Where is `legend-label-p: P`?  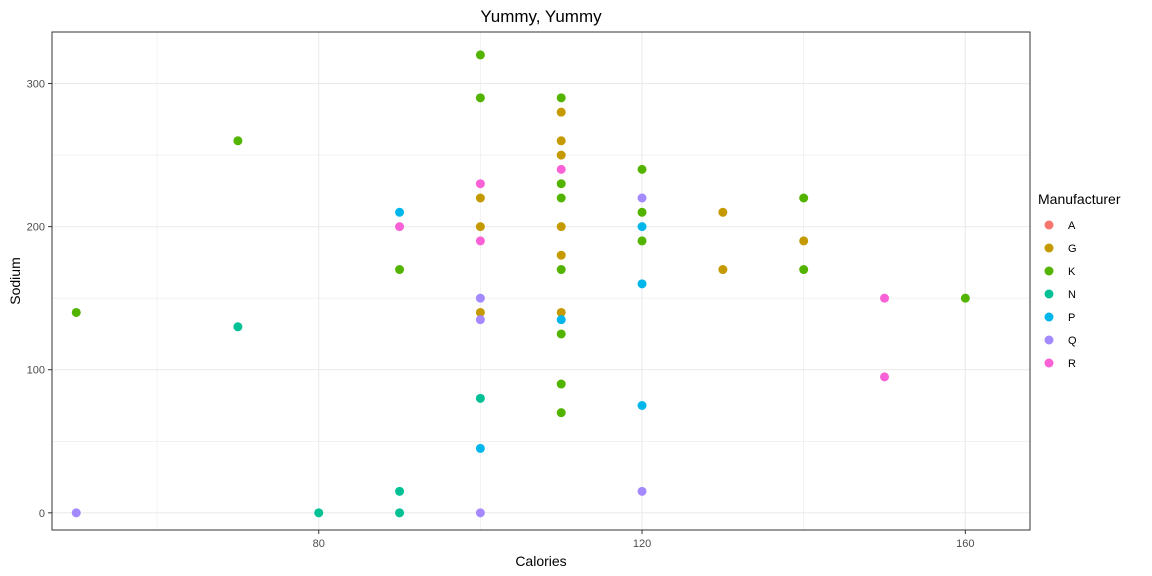
legend-label-p: P is located at coordinates (1071, 318).